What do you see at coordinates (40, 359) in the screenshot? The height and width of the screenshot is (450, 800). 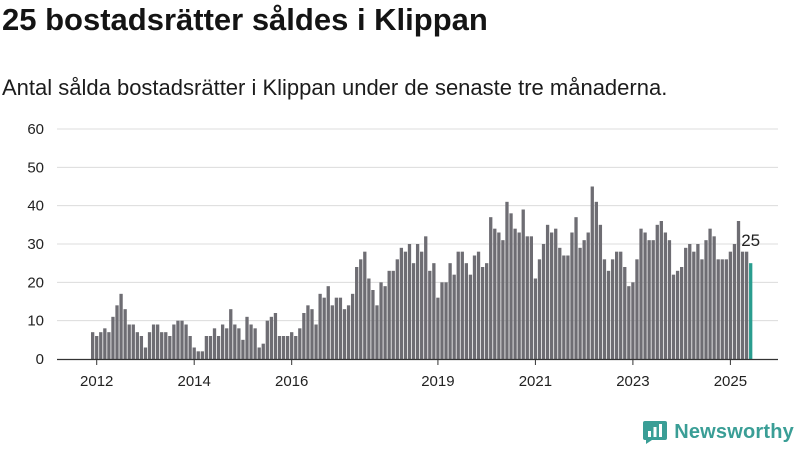 I see `y-tick-label: 0` at bounding box center [40, 359].